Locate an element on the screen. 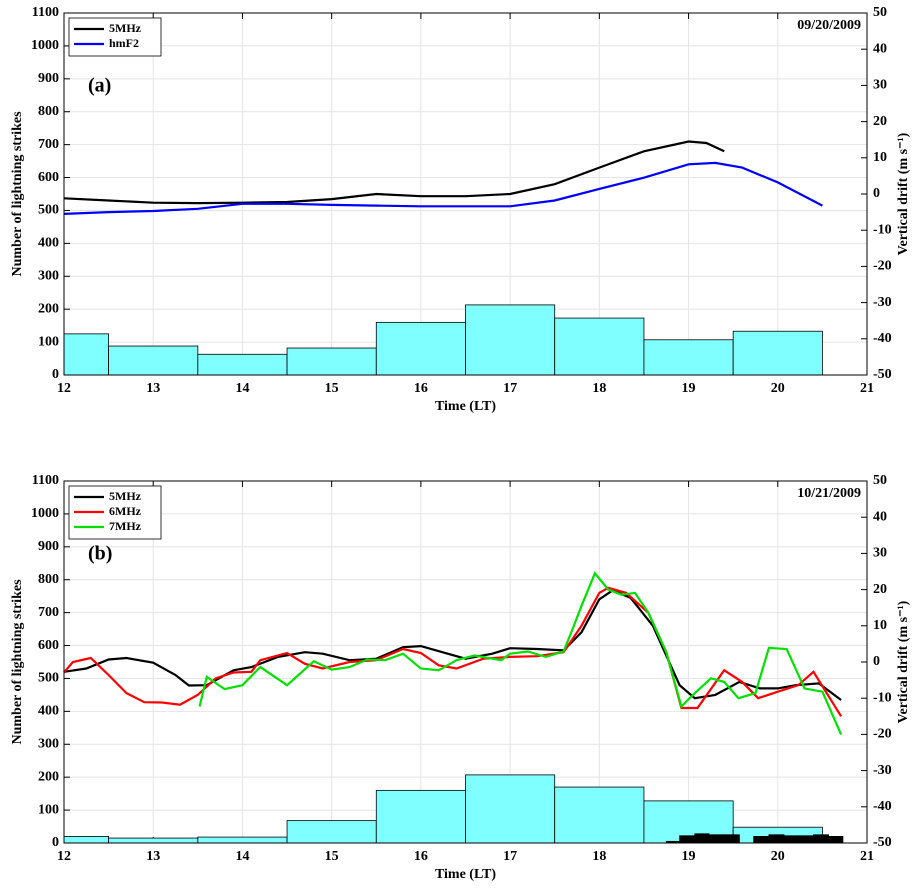 This screenshot has height=888, width=915. x-tick-label: 21 is located at coordinates (867, 388).